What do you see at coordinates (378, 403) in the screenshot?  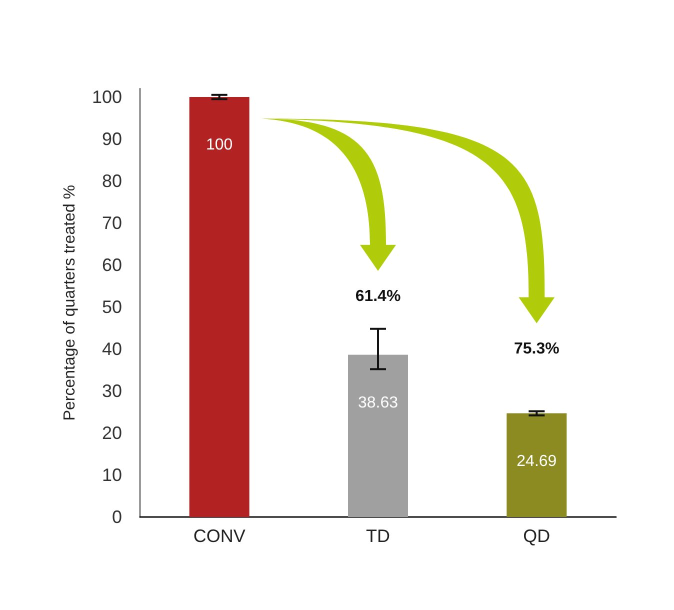 I see `data-label: 38.63` at bounding box center [378, 403].